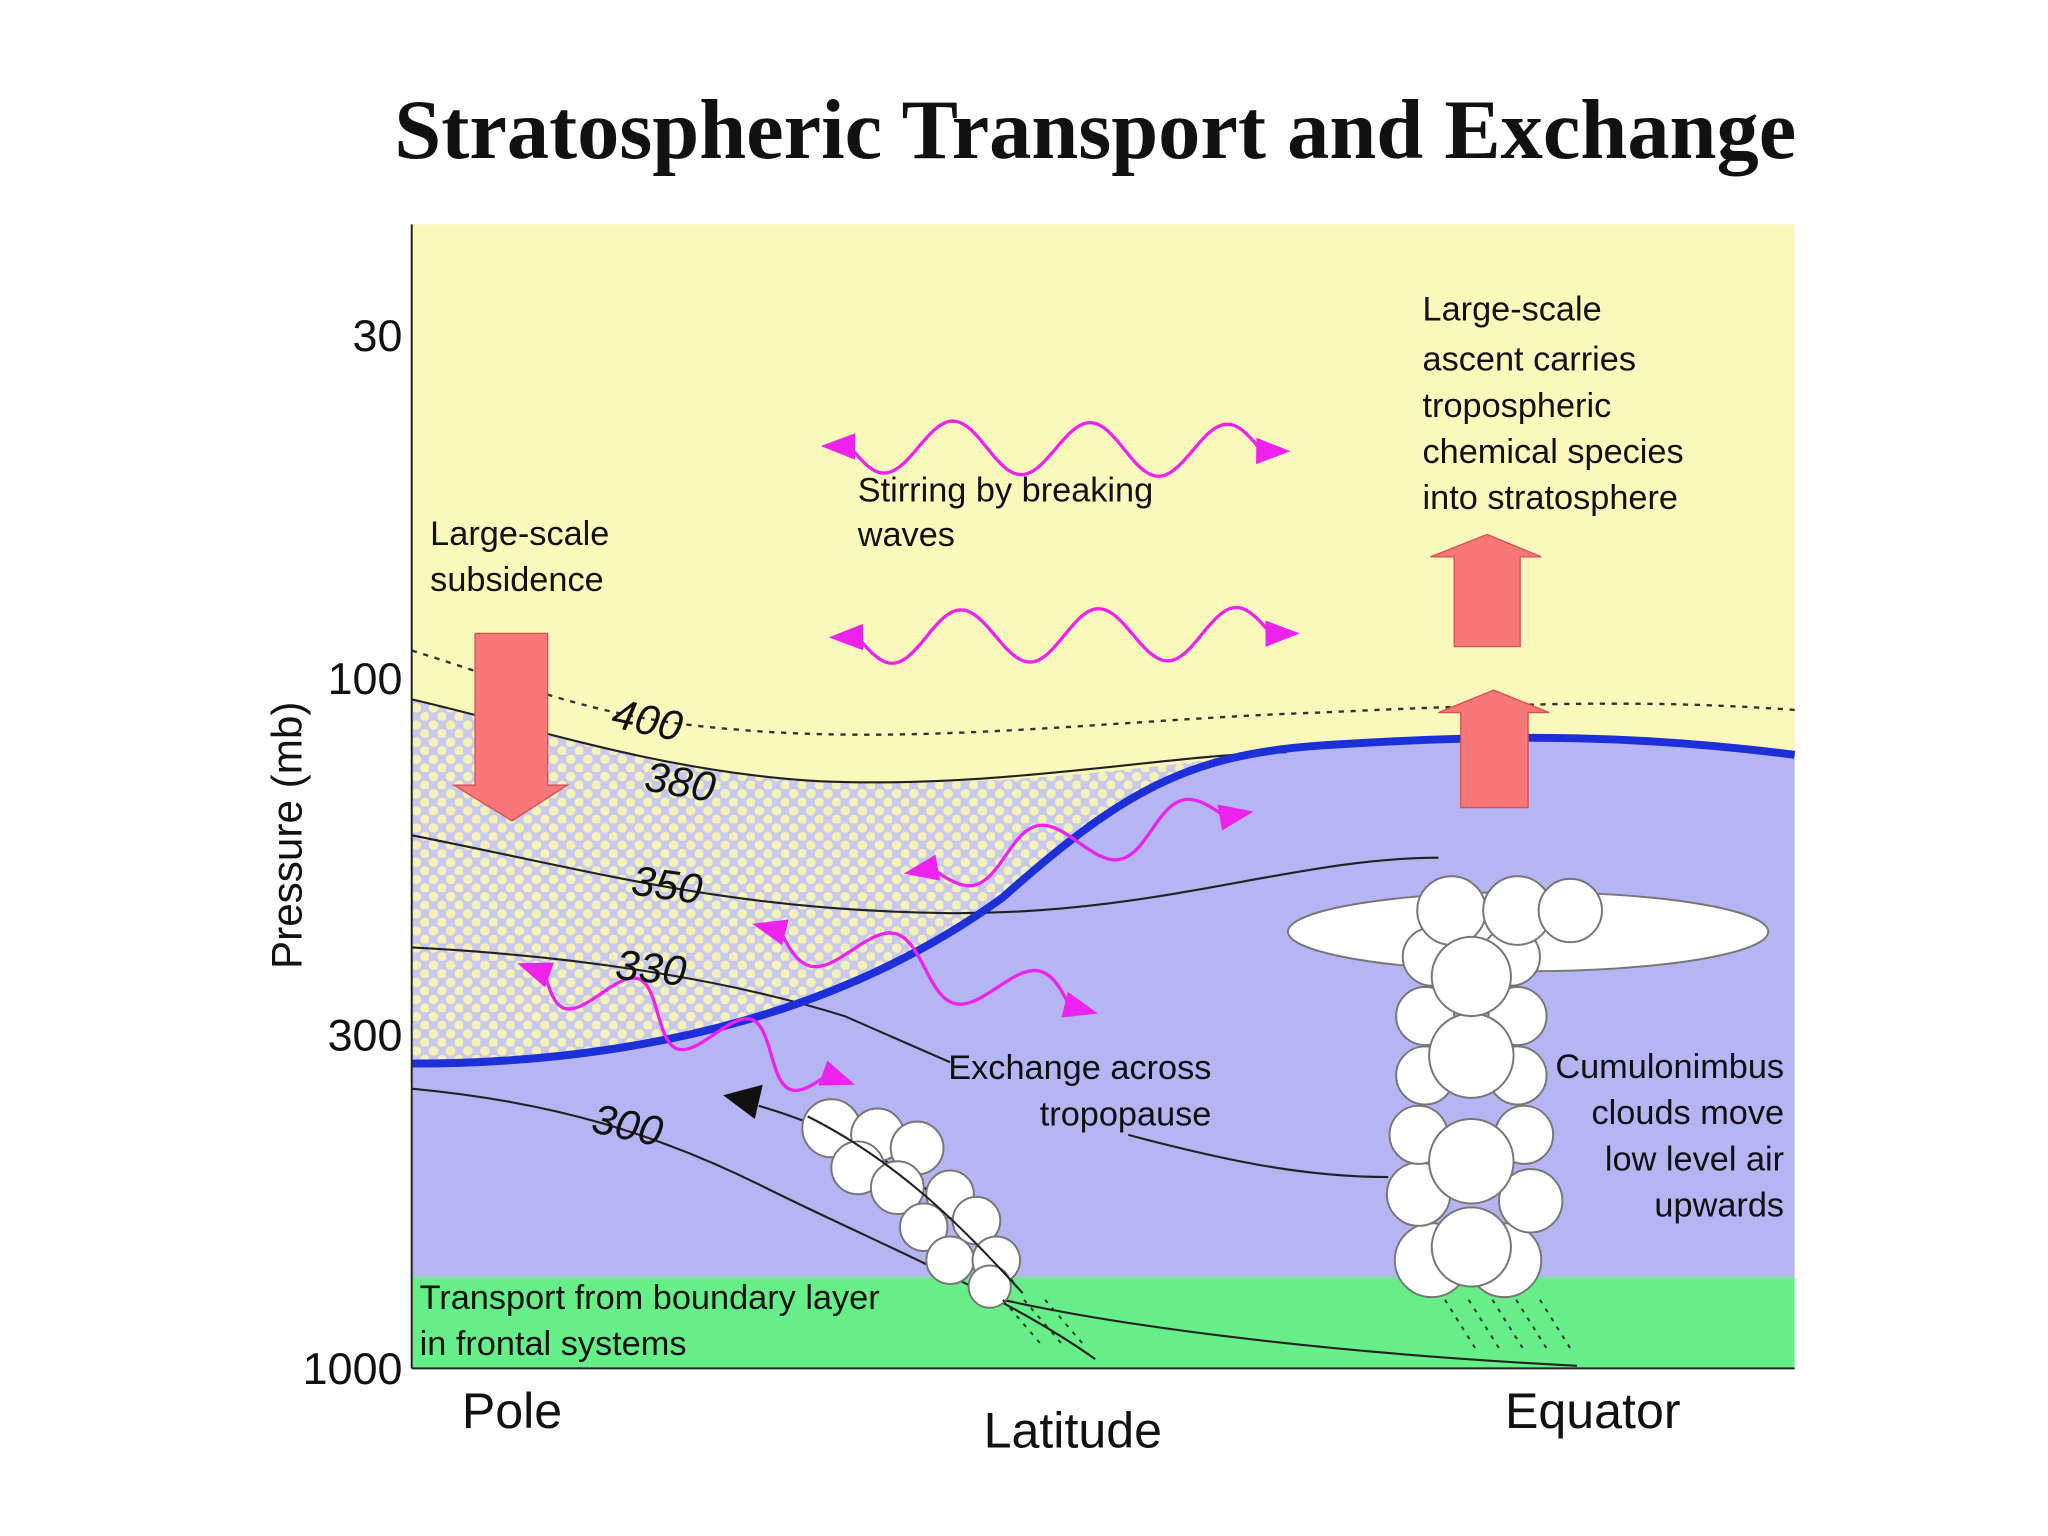 This screenshot has width=2048, height=1536. Describe the element at coordinates (667, 885) in the screenshot. I see `isentrope-label: 350` at that location.